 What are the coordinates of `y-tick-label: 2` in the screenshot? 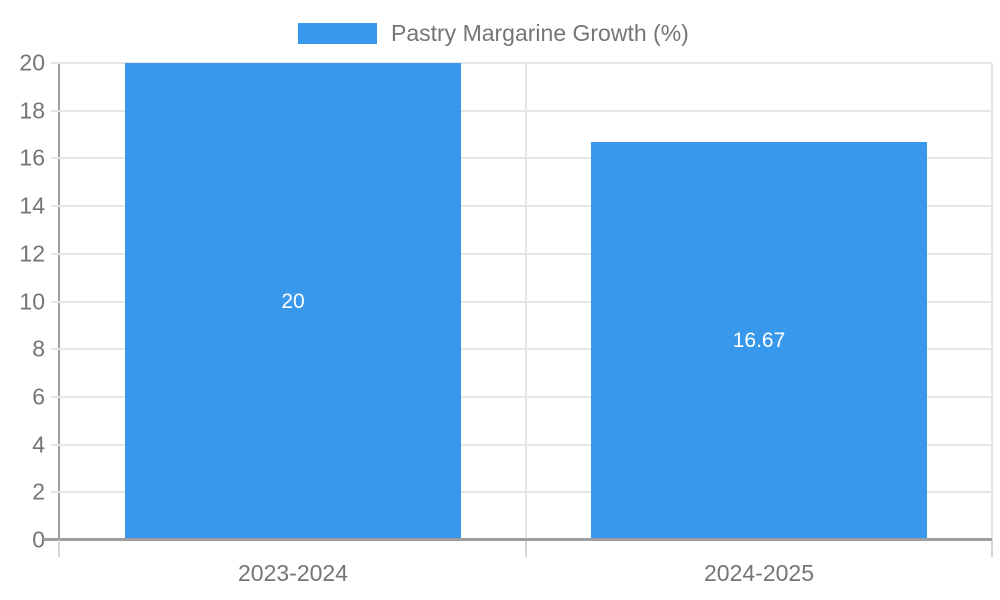 It's located at (38, 491).